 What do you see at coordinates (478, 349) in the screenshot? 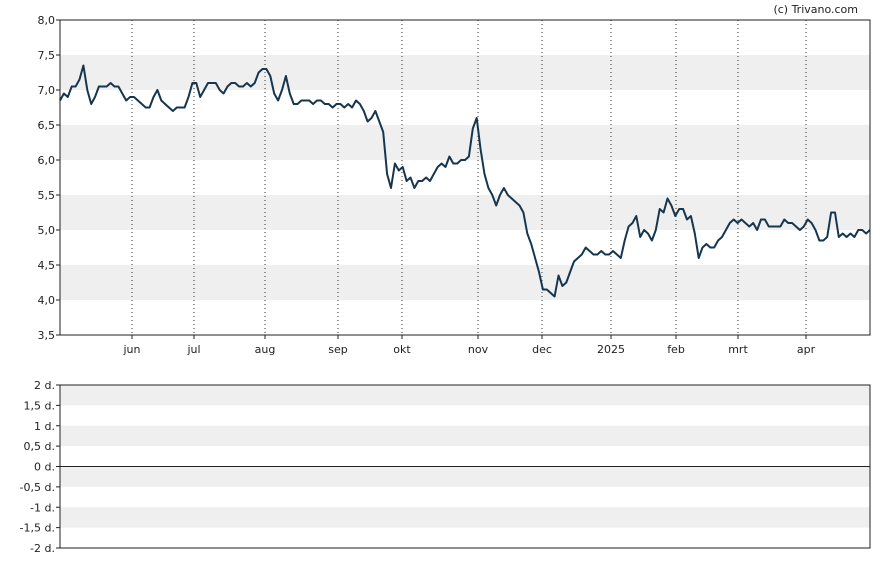
I see `price-x-tick-label: nov` at bounding box center [478, 349].